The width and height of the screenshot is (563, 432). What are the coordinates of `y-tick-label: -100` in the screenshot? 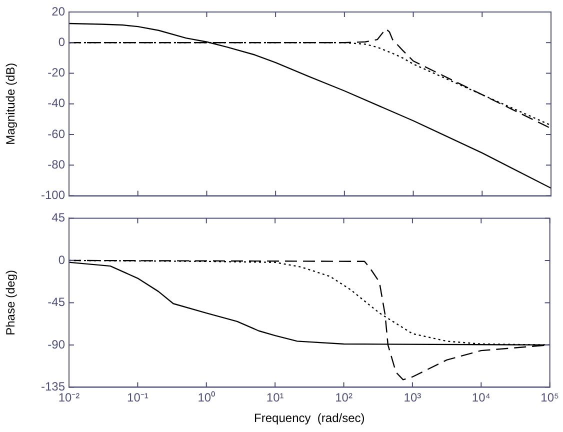 It's located at (53, 195).